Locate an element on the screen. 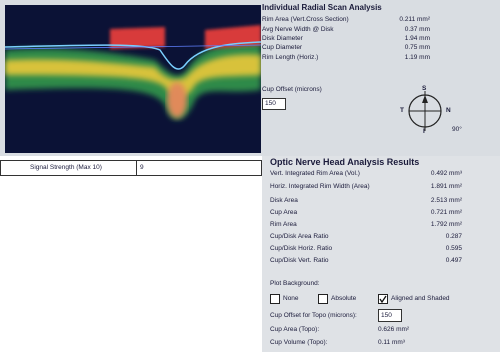  radial-label: Rim Area (Vert.Cross Section) is located at coordinates (305, 19).